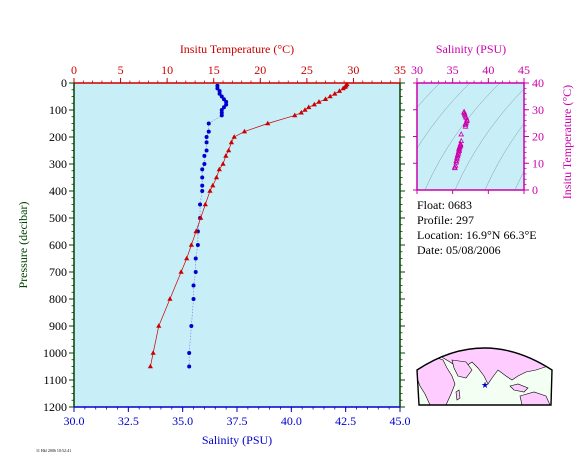 The width and height of the screenshot is (587, 468). Describe the element at coordinates (444, 205) in the screenshot. I see `float-id-text: Float: 0683` at that location.